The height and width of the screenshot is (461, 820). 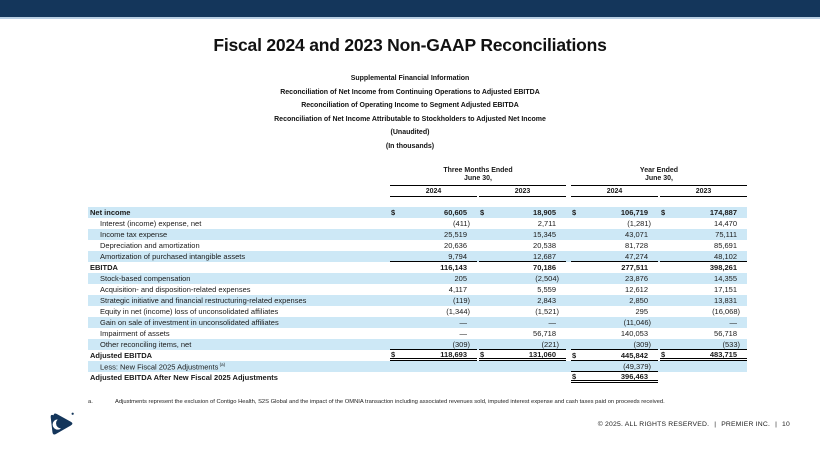 What do you see at coordinates (433, 278) in the screenshot?
I see `value-cell: 205` at bounding box center [433, 278].